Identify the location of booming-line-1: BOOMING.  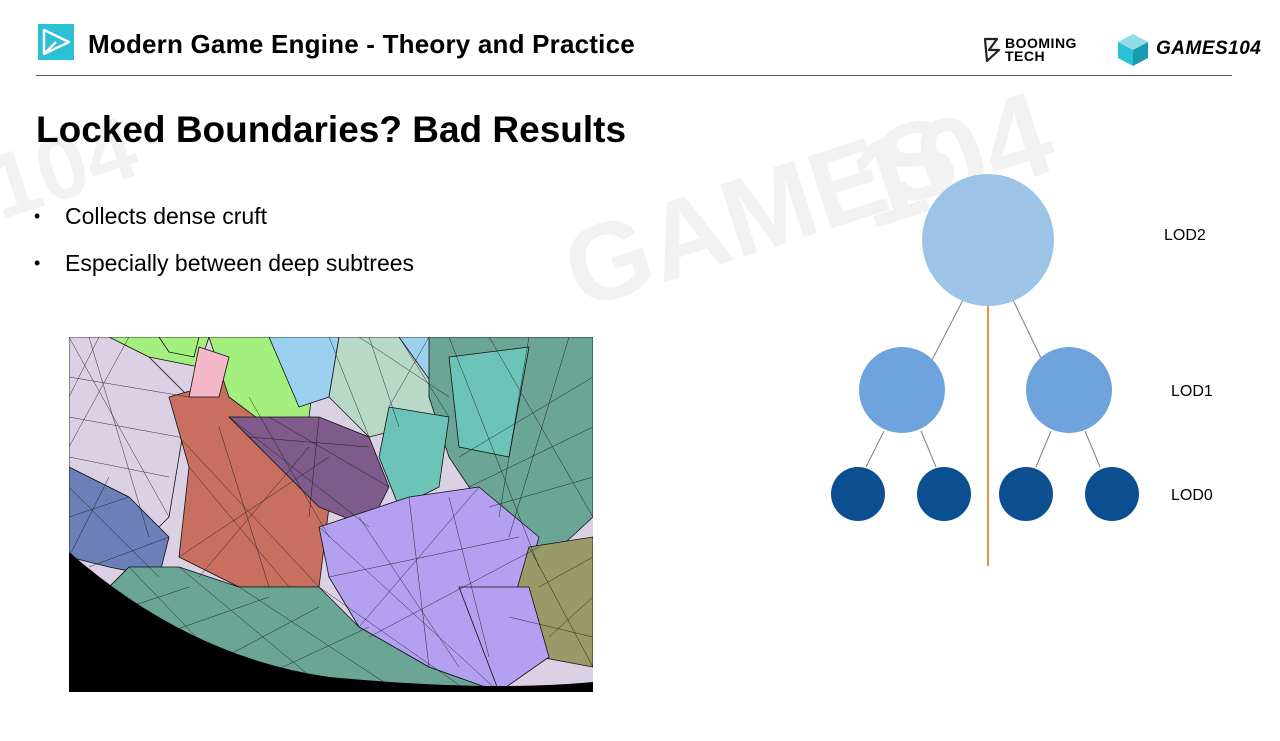
(1041, 43).